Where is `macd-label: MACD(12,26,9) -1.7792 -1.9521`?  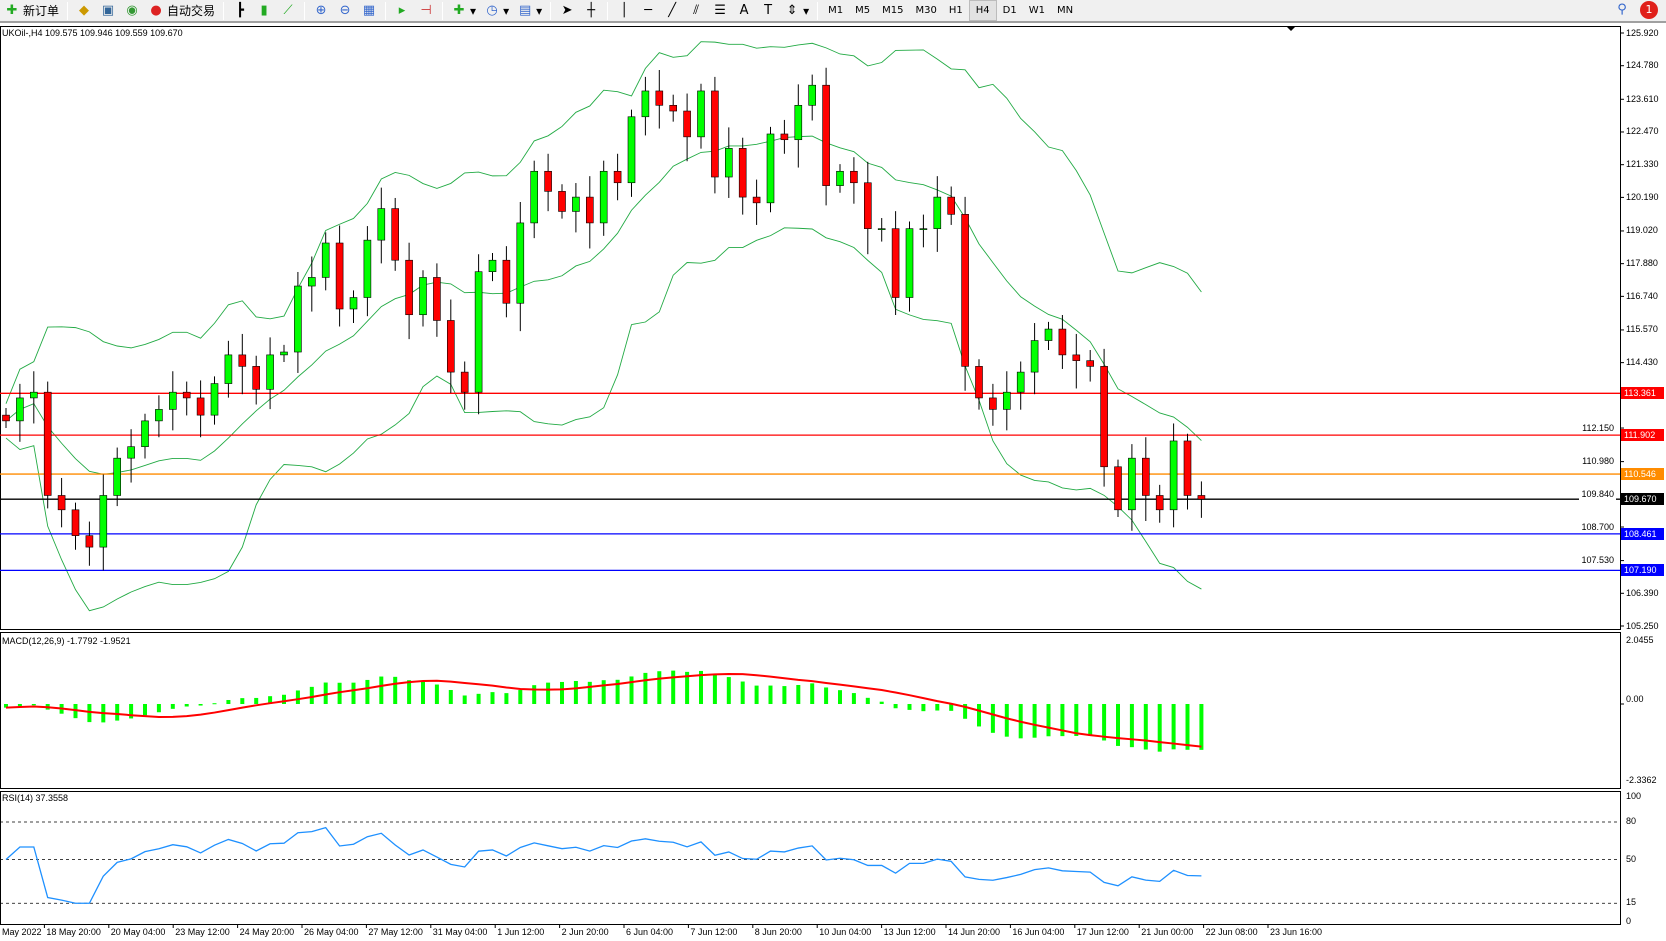 macd-label: MACD(12,26,9) -1.7792 -1.9521 is located at coordinates (66, 641).